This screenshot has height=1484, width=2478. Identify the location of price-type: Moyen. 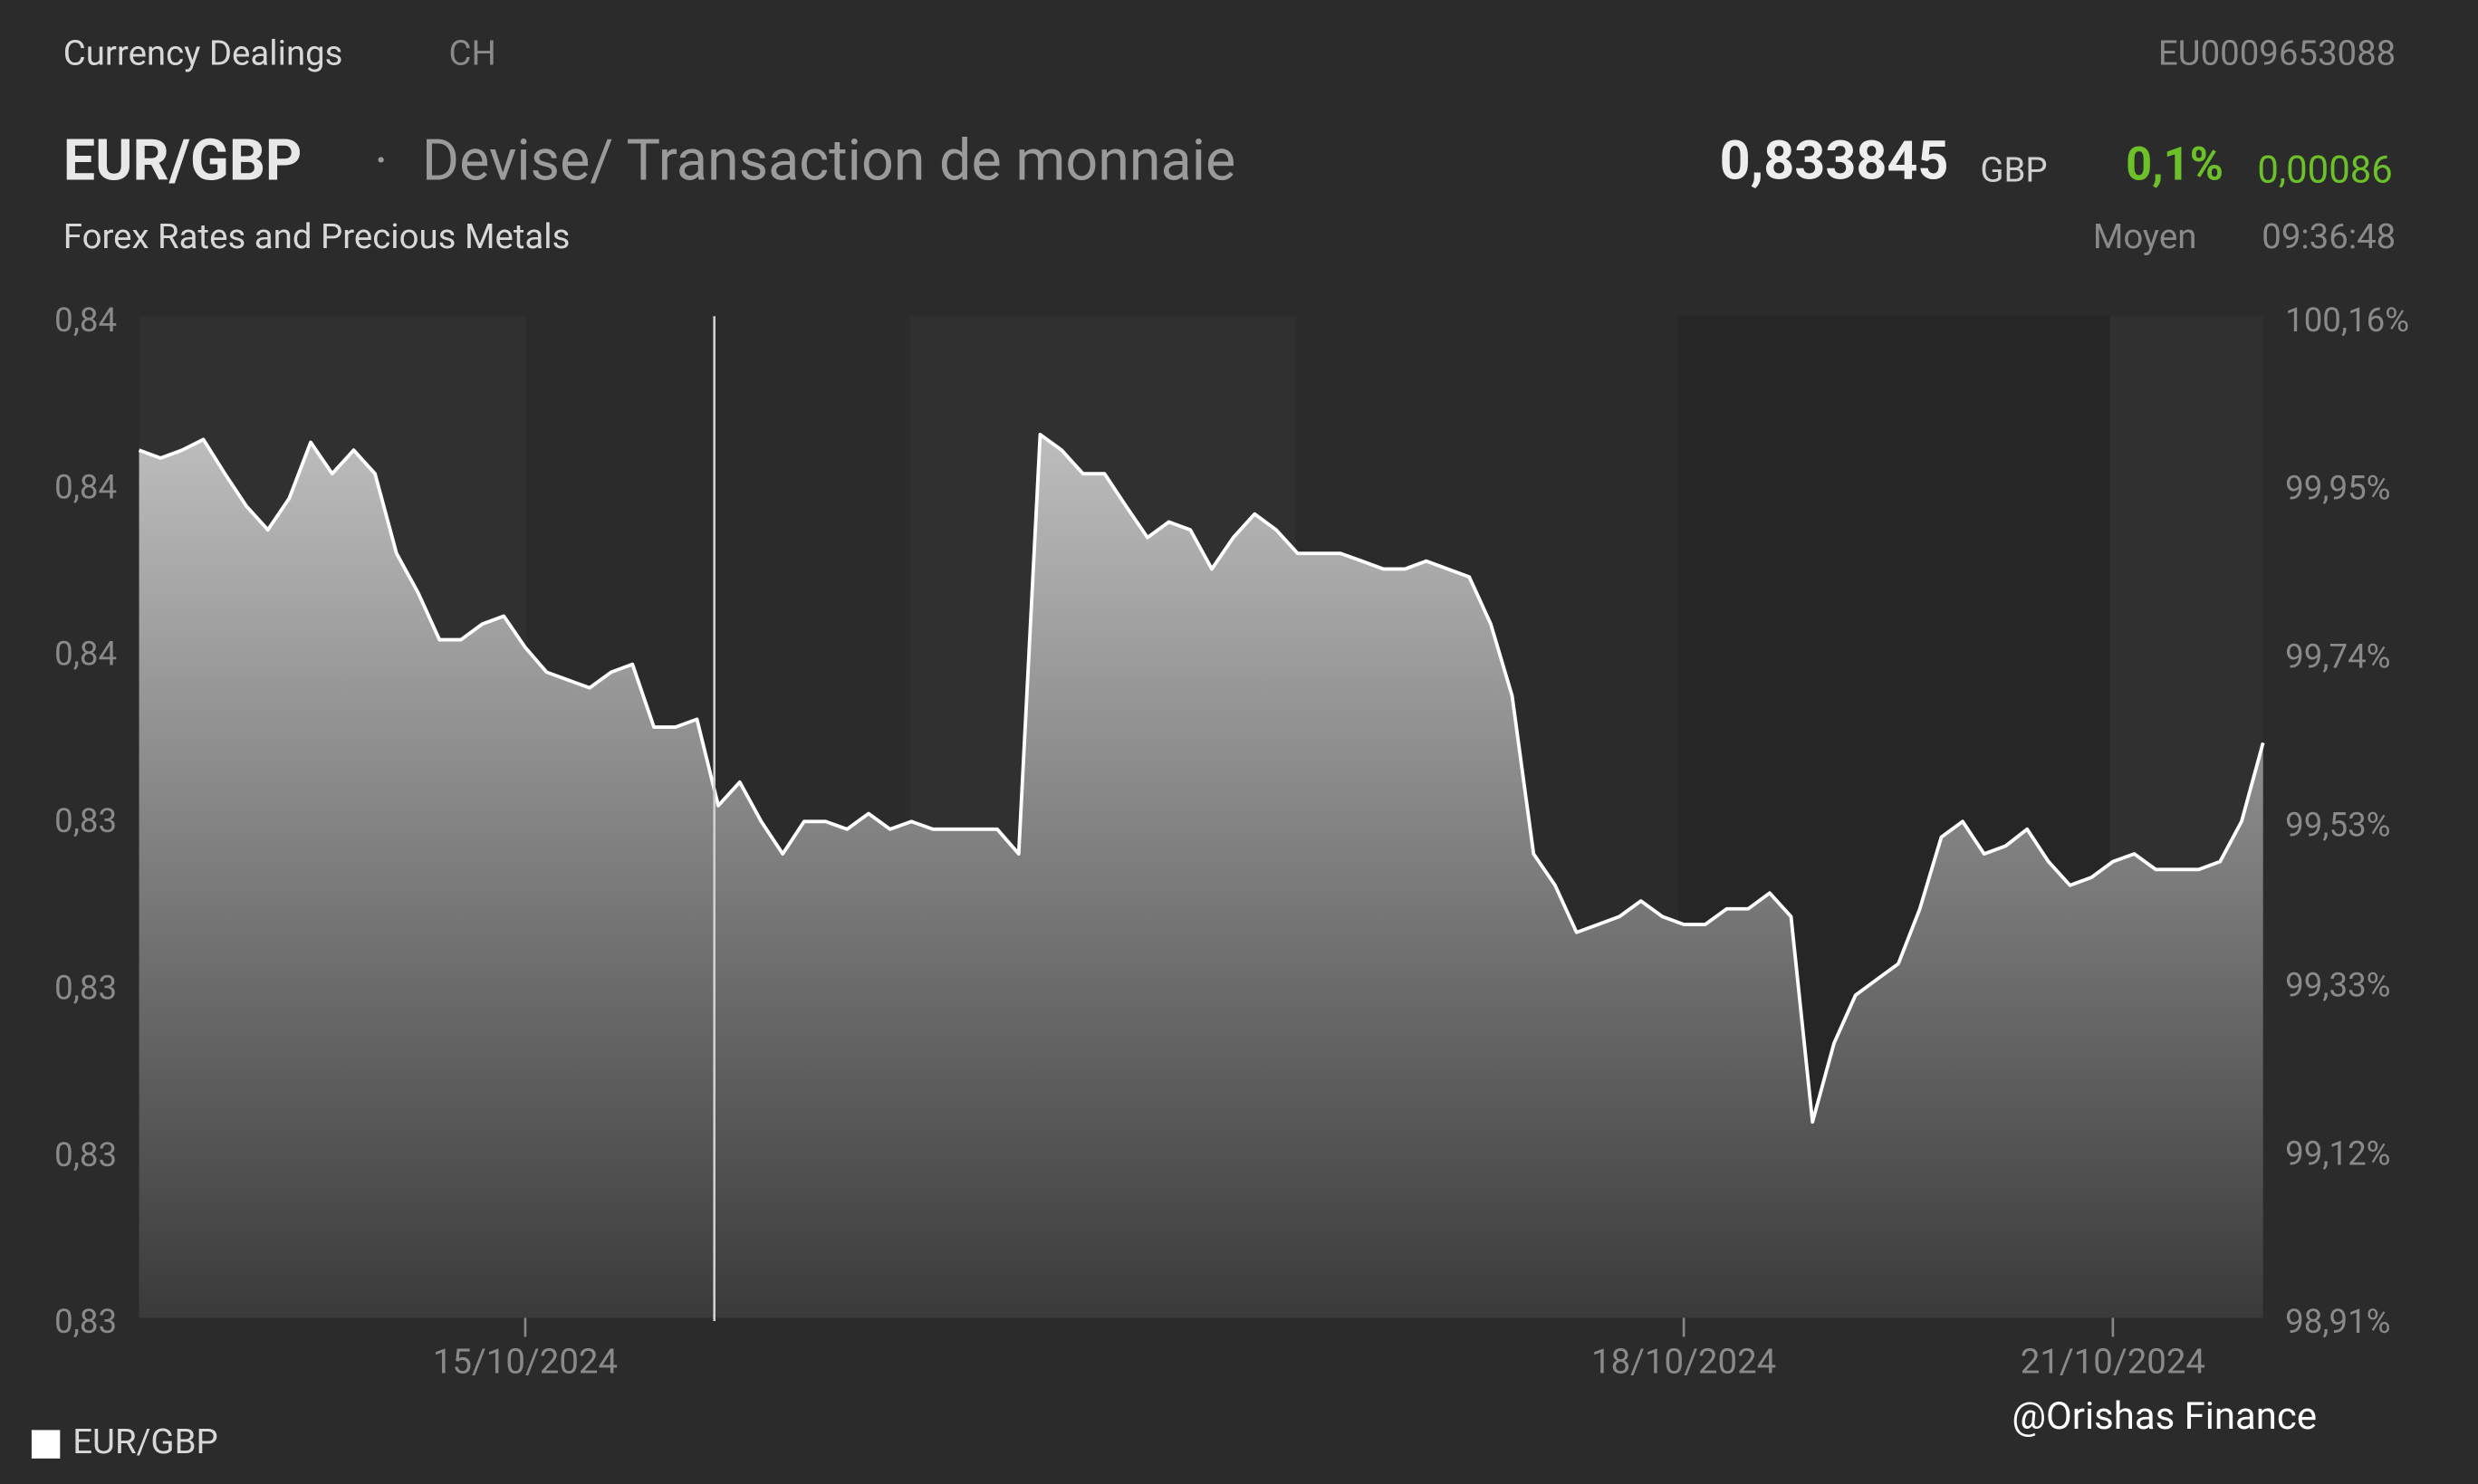
(2145, 236).